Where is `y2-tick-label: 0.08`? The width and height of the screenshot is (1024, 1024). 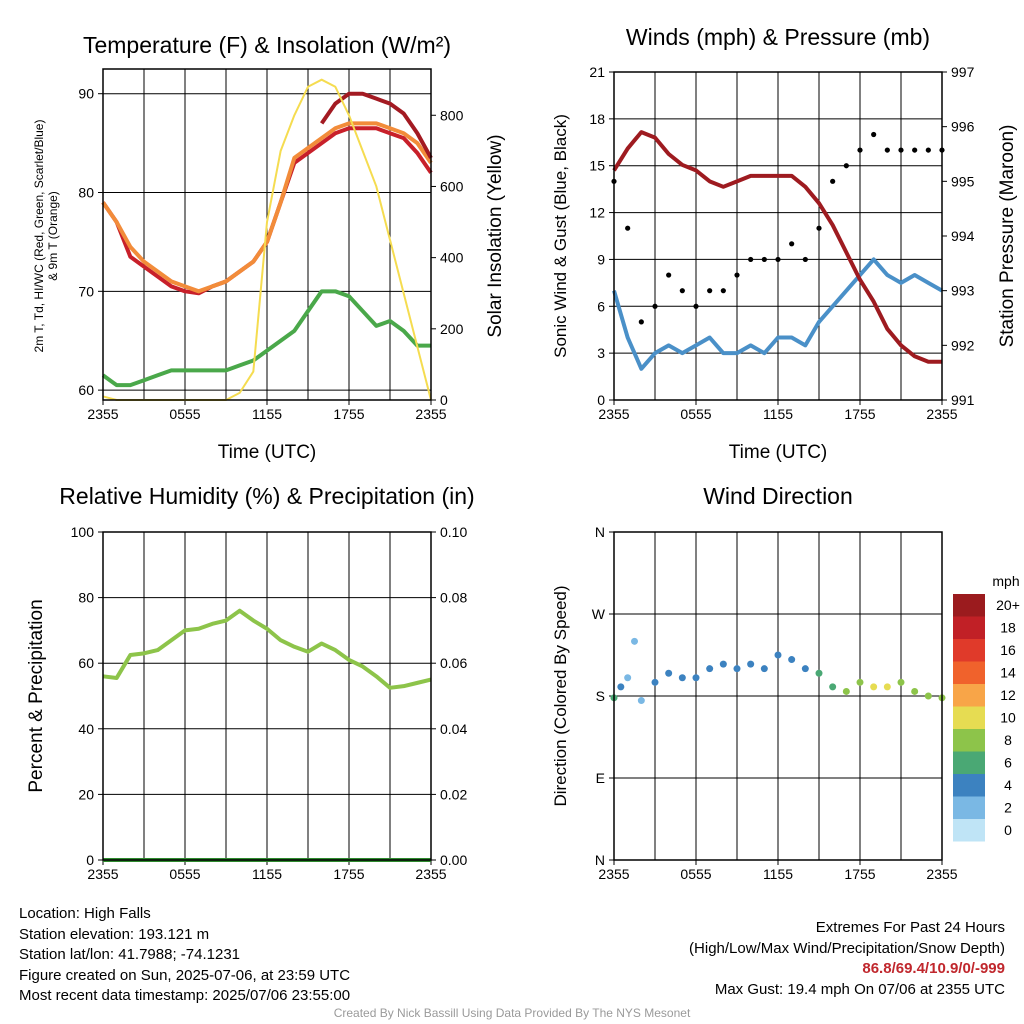 y2-tick-label: 0.08 is located at coordinates (453, 598).